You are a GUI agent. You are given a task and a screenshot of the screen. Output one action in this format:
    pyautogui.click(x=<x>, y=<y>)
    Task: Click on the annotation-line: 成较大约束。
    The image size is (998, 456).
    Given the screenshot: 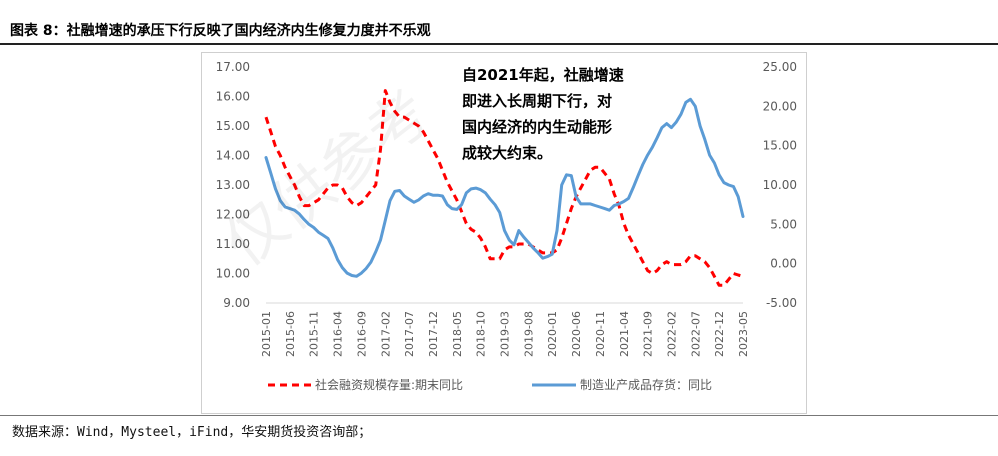 What is the action you would take?
    pyautogui.click(x=507, y=153)
    